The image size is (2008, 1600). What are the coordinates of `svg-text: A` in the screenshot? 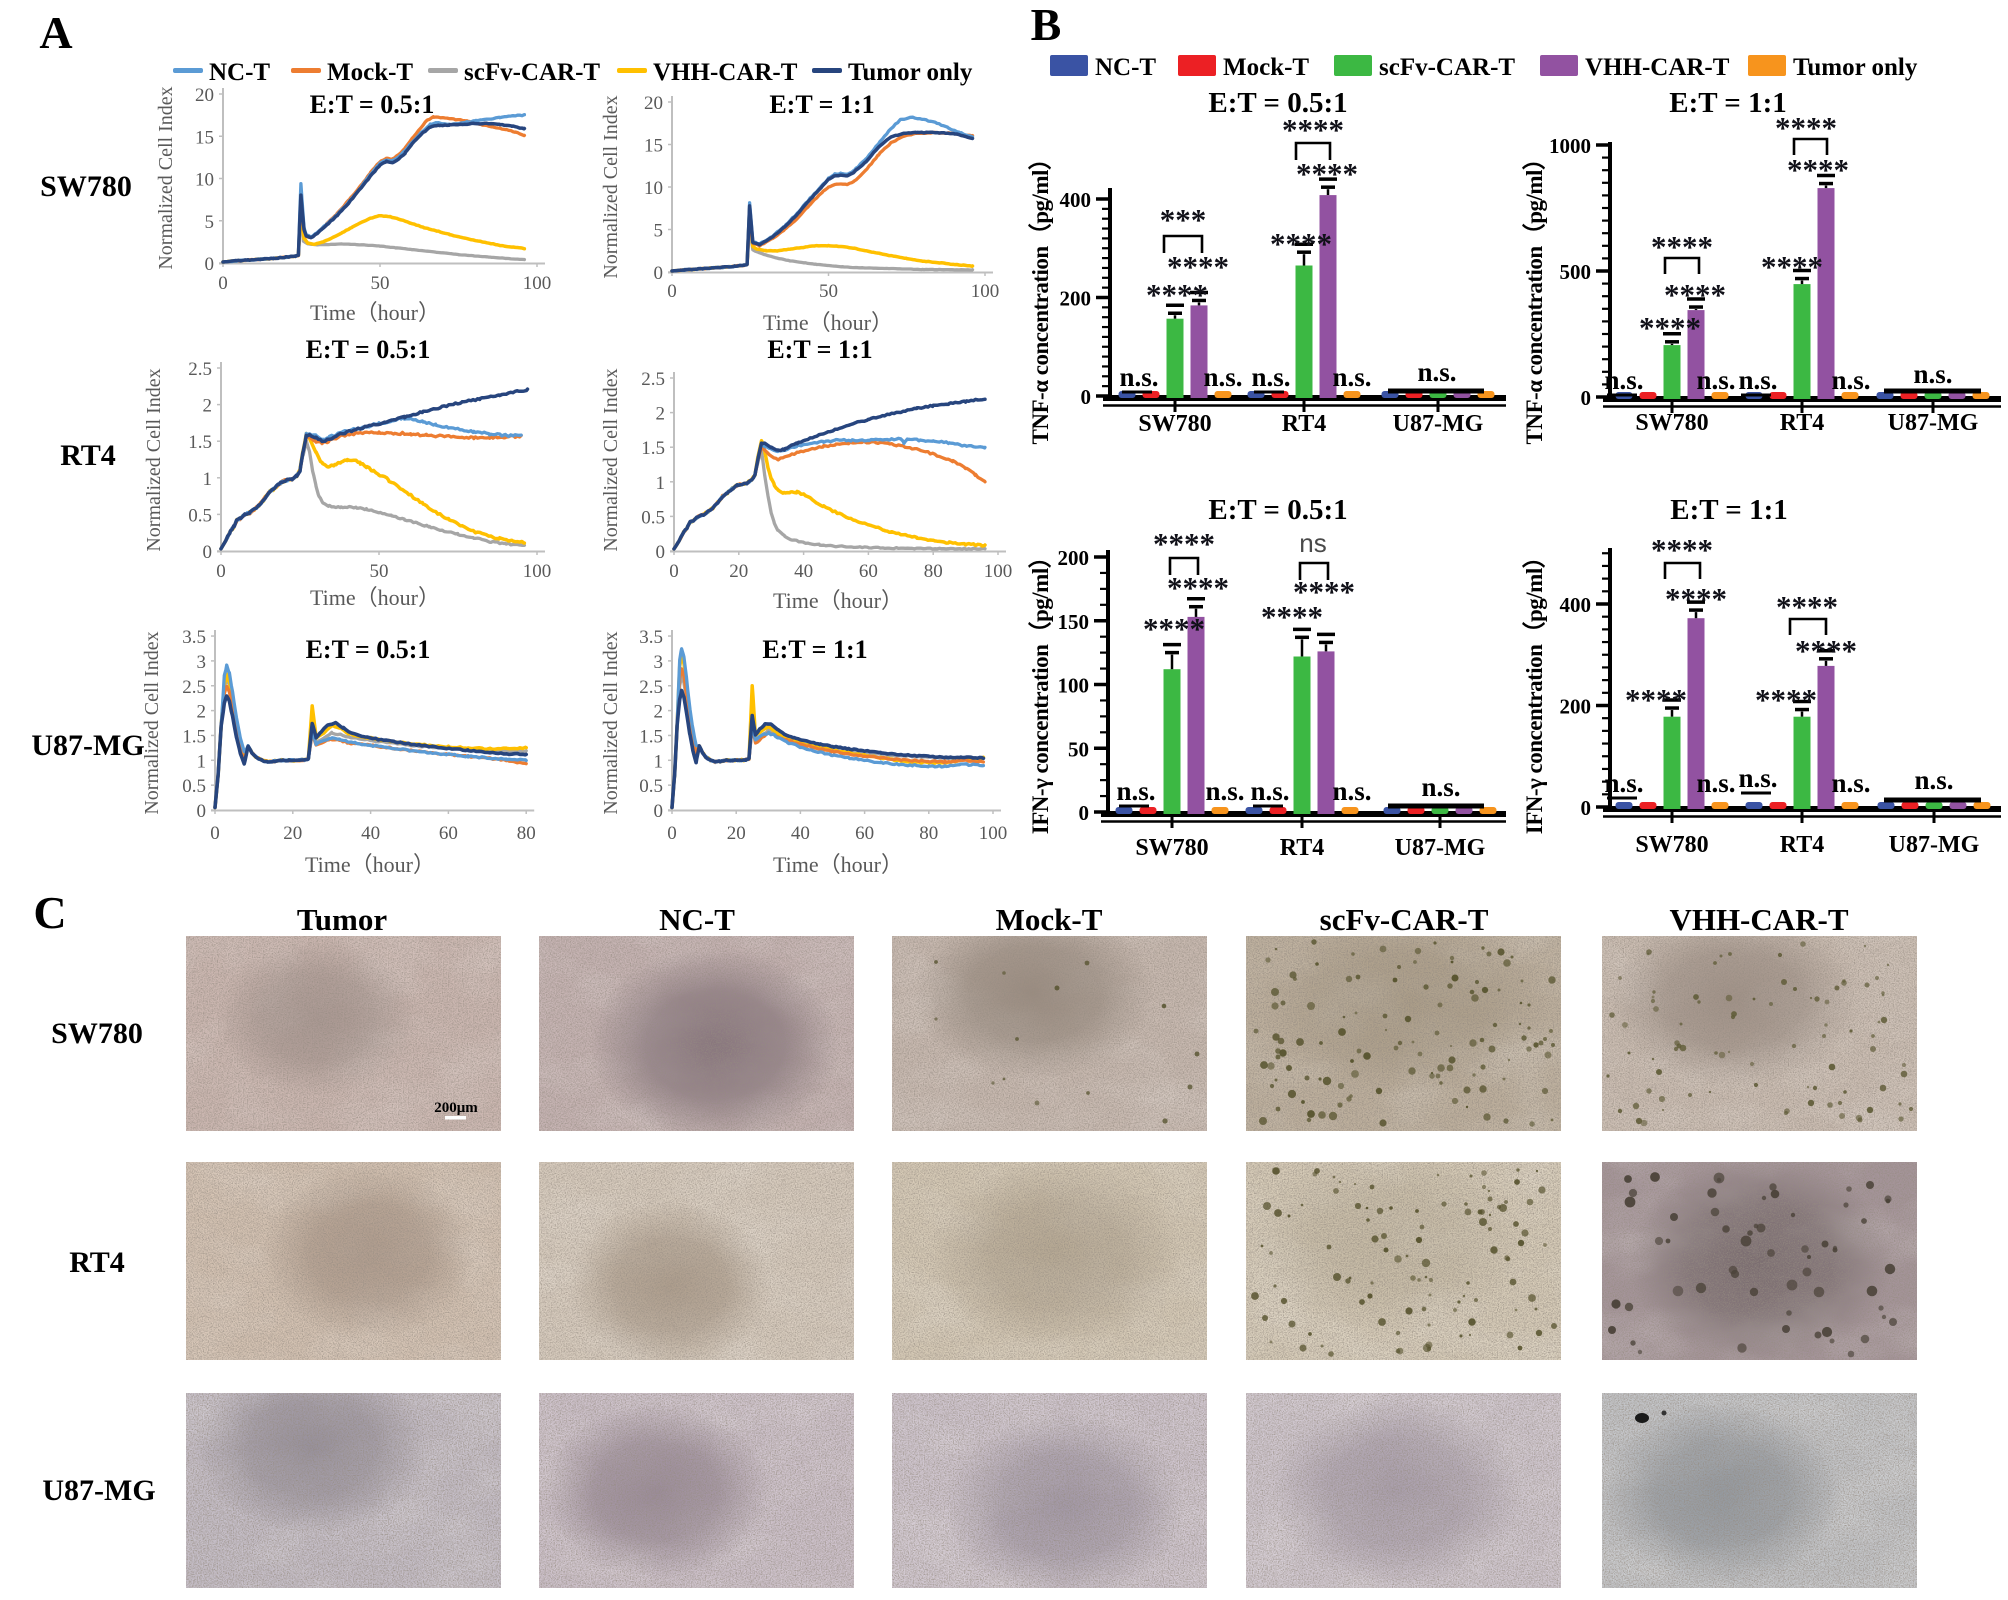 It's located at (55, 32).